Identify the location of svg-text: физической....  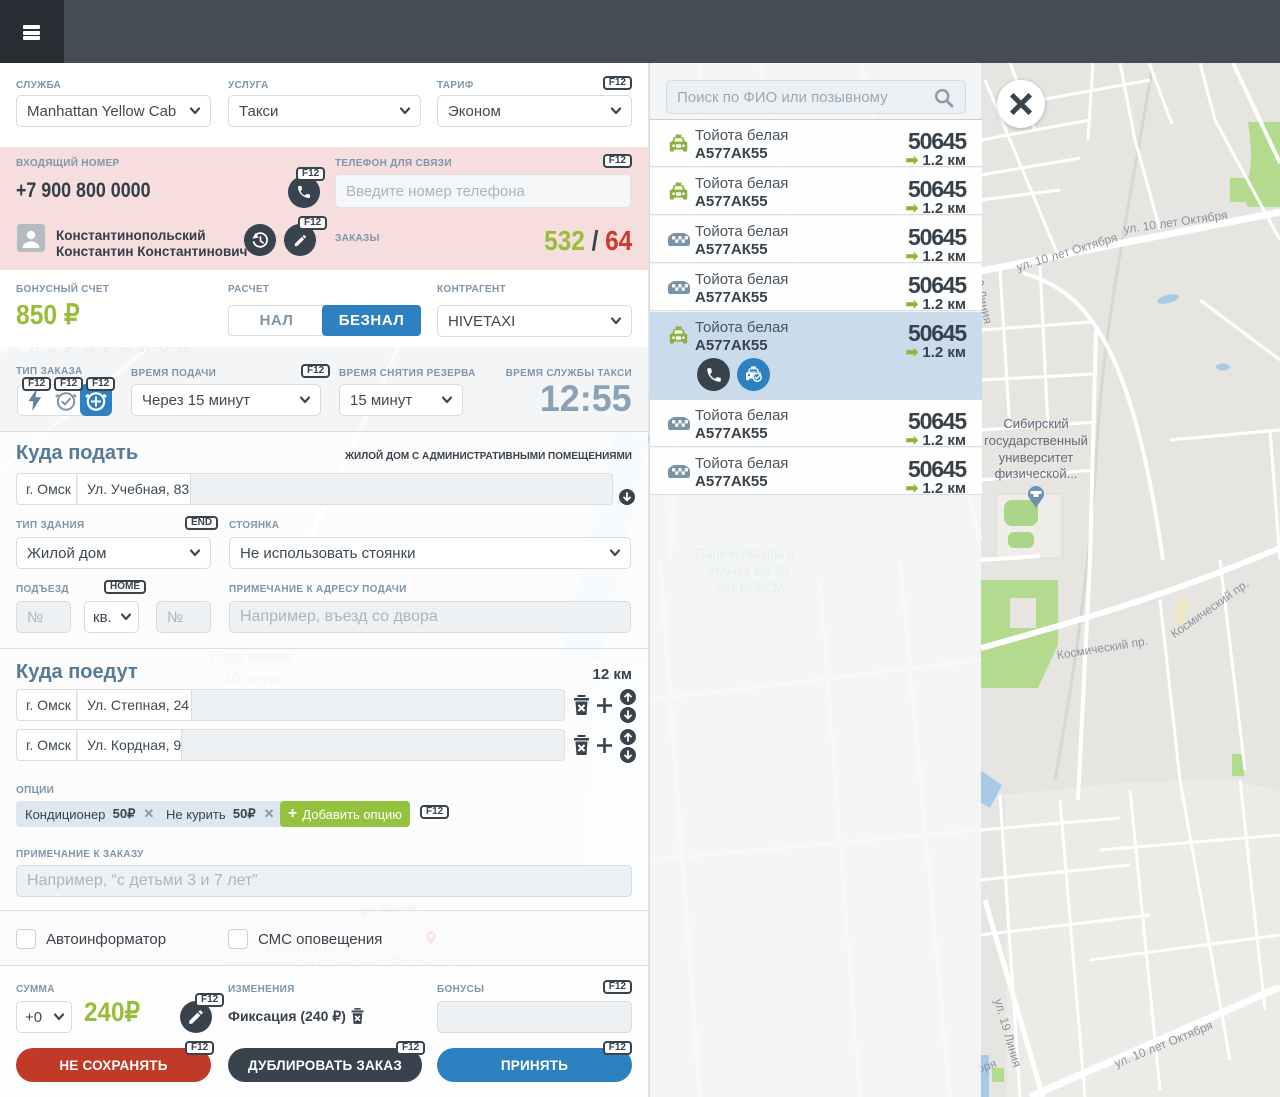
(1036, 473).